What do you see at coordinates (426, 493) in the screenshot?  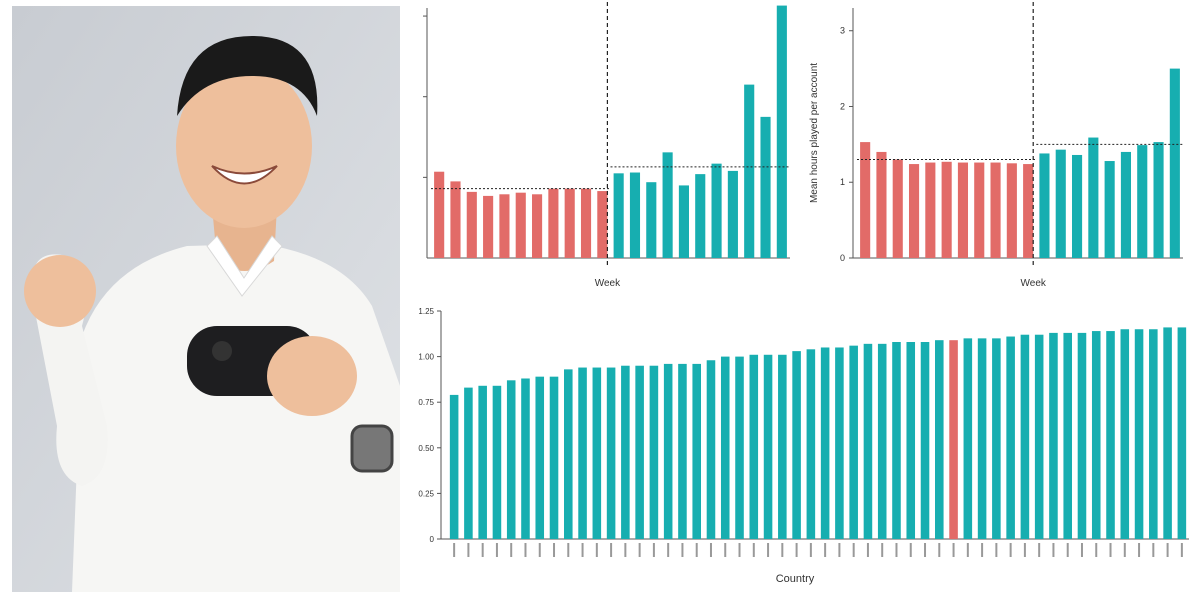 I see `y-tick-label: 0.25` at bounding box center [426, 493].